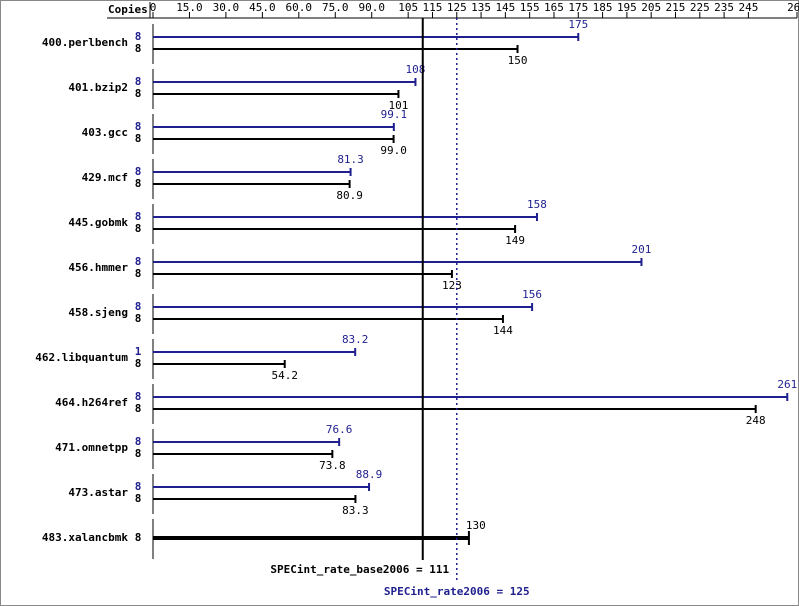 The image size is (799, 606). What do you see at coordinates (532, 294) in the screenshot?
I see `value-label: 156` at bounding box center [532, 294].